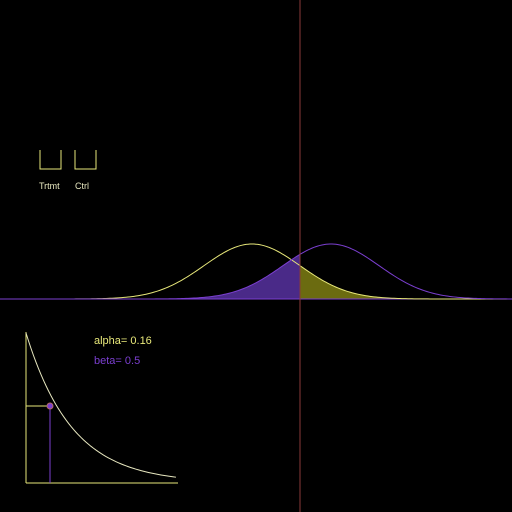 The width and height of the screenshot is (512, 512). Describe the element at coordinates (101, 405) in the screenshot. I see `alpha-beta-tradeoff-curve` at that location.